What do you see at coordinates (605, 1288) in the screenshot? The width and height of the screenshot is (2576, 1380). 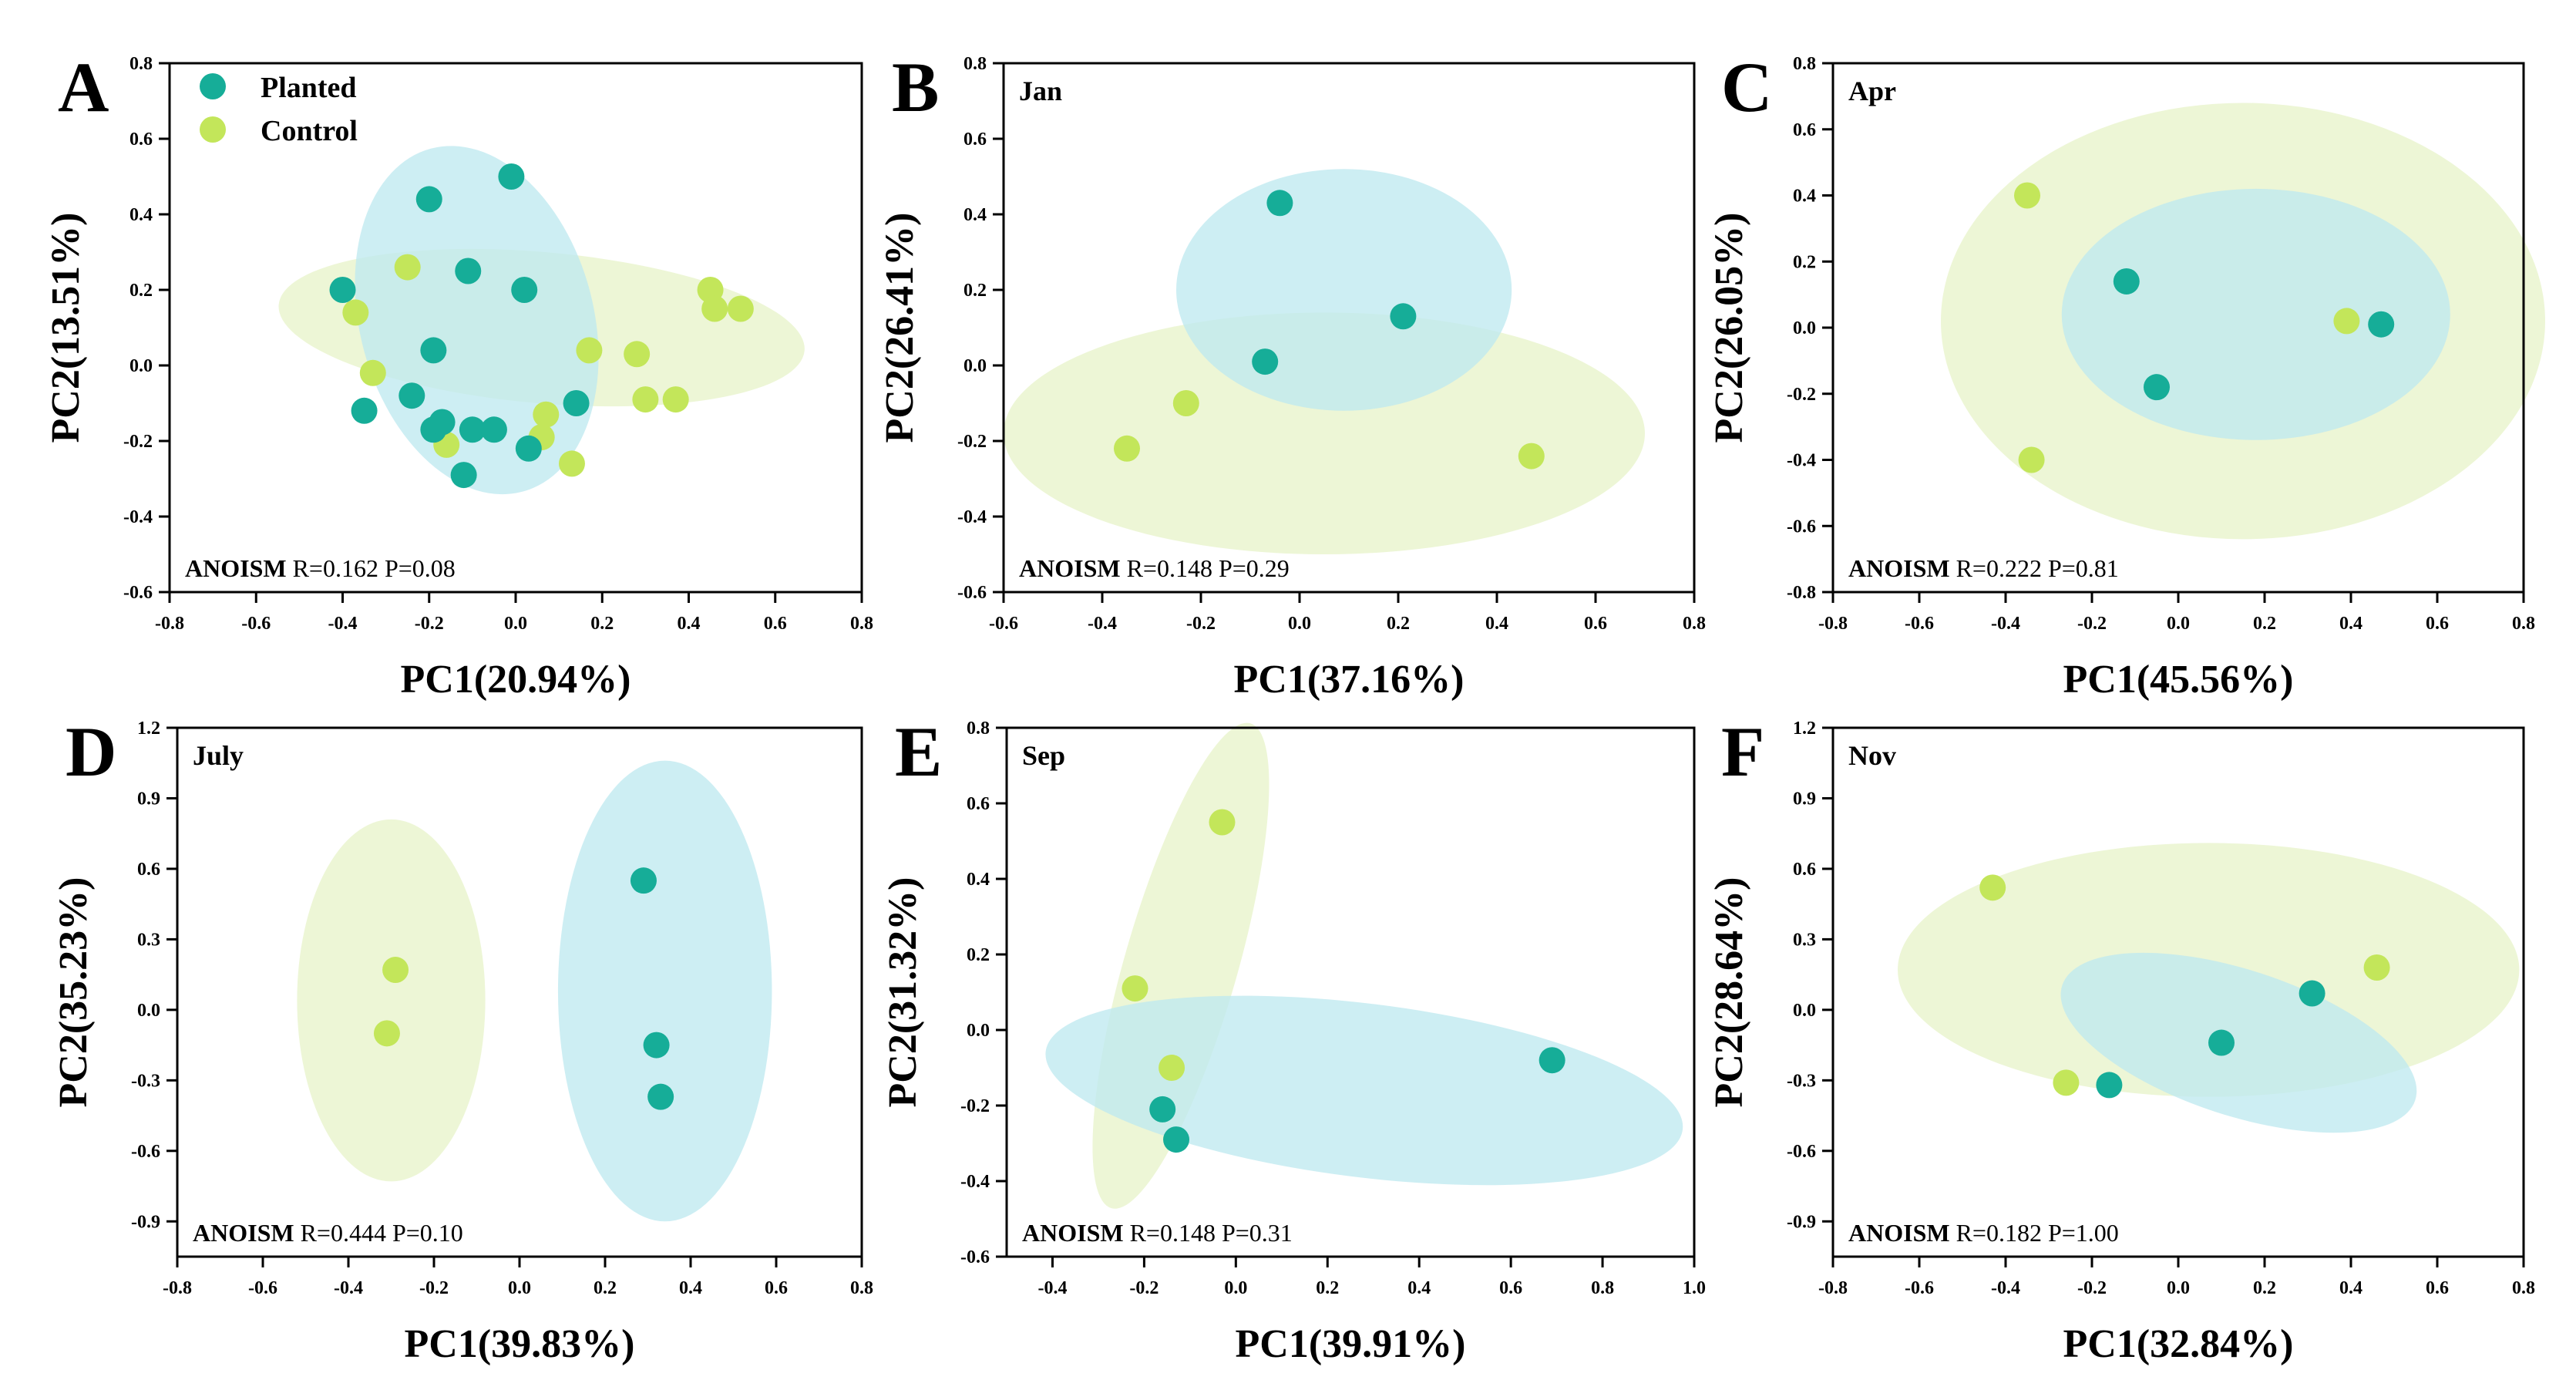 I see `x-tick-label: 0.2` at bounding box center [605, 1288].